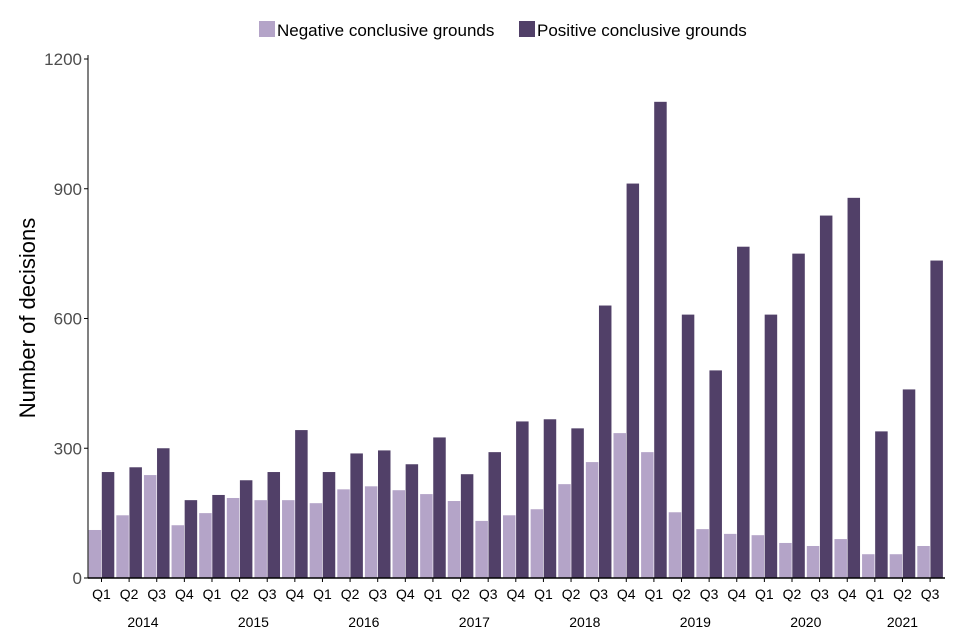 The image size is (960, 640). Describe the element at coordinates (902, 622) in the screenshot. I see `year-label: 2021` at that location.